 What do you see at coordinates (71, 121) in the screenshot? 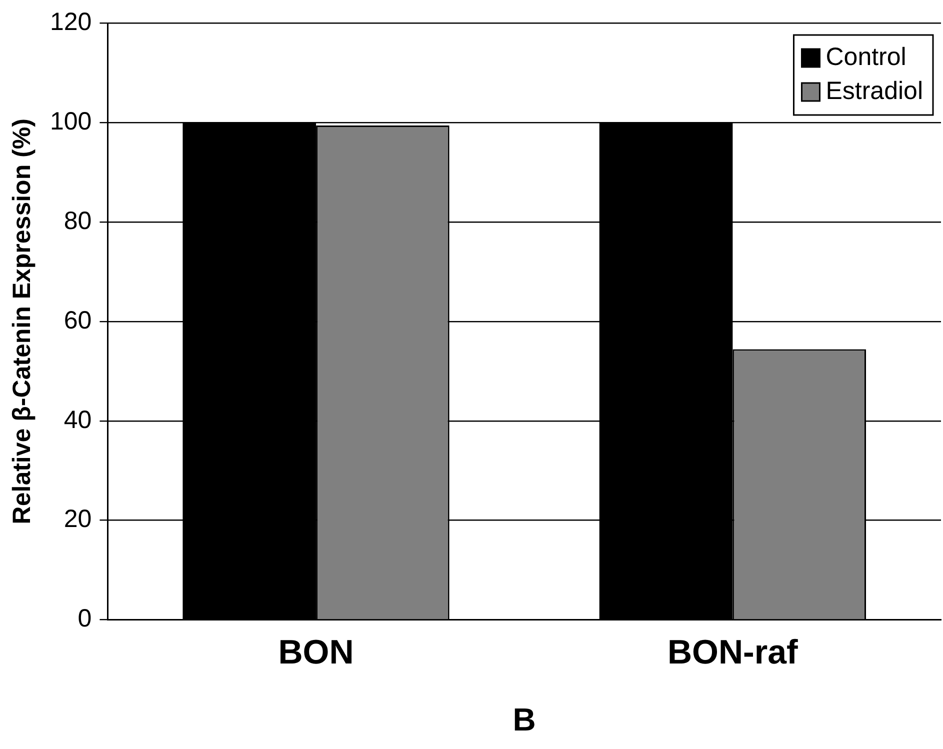
I see `y-tick-label: 100` at bounding box center [71, 121].